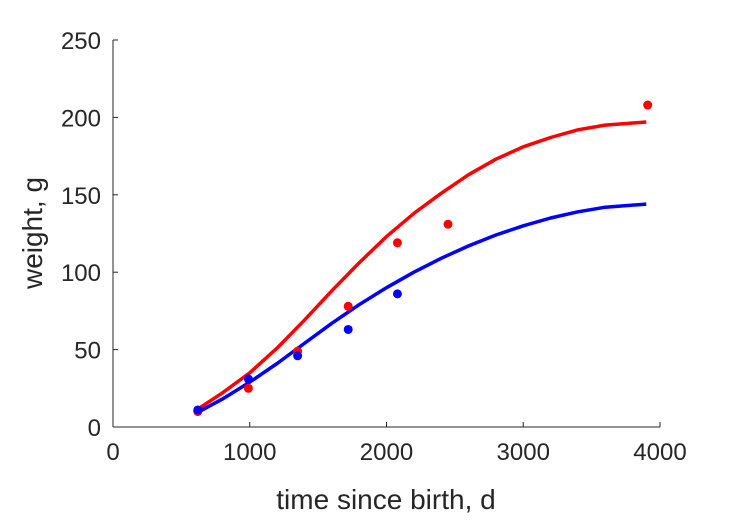 The image size is (729, 521). What do you see at coordinates (659, 452) in the screenshot?
I see `x-tick-label: 4000` at bounding box center [659, 452].